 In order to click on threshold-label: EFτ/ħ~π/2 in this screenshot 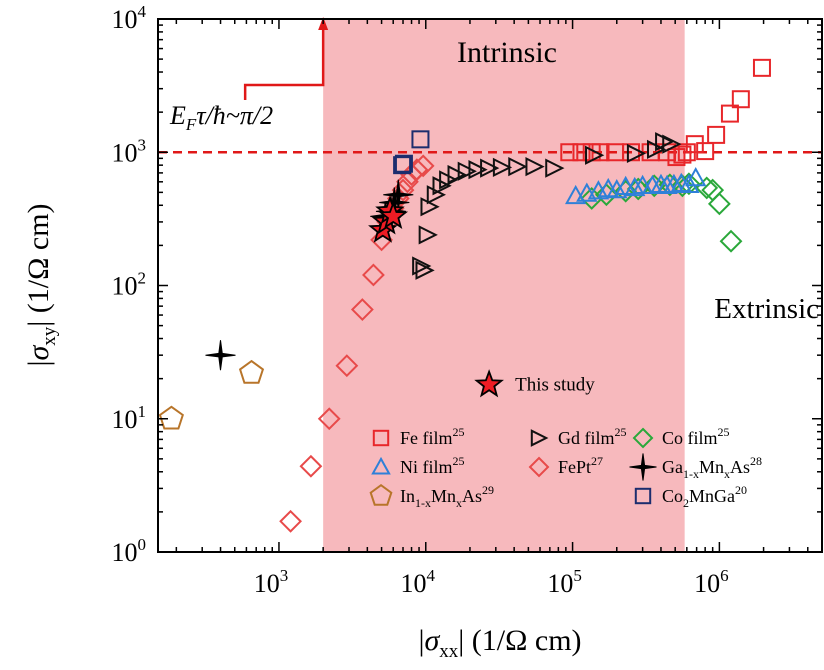, I will do `click(221, 117)`.